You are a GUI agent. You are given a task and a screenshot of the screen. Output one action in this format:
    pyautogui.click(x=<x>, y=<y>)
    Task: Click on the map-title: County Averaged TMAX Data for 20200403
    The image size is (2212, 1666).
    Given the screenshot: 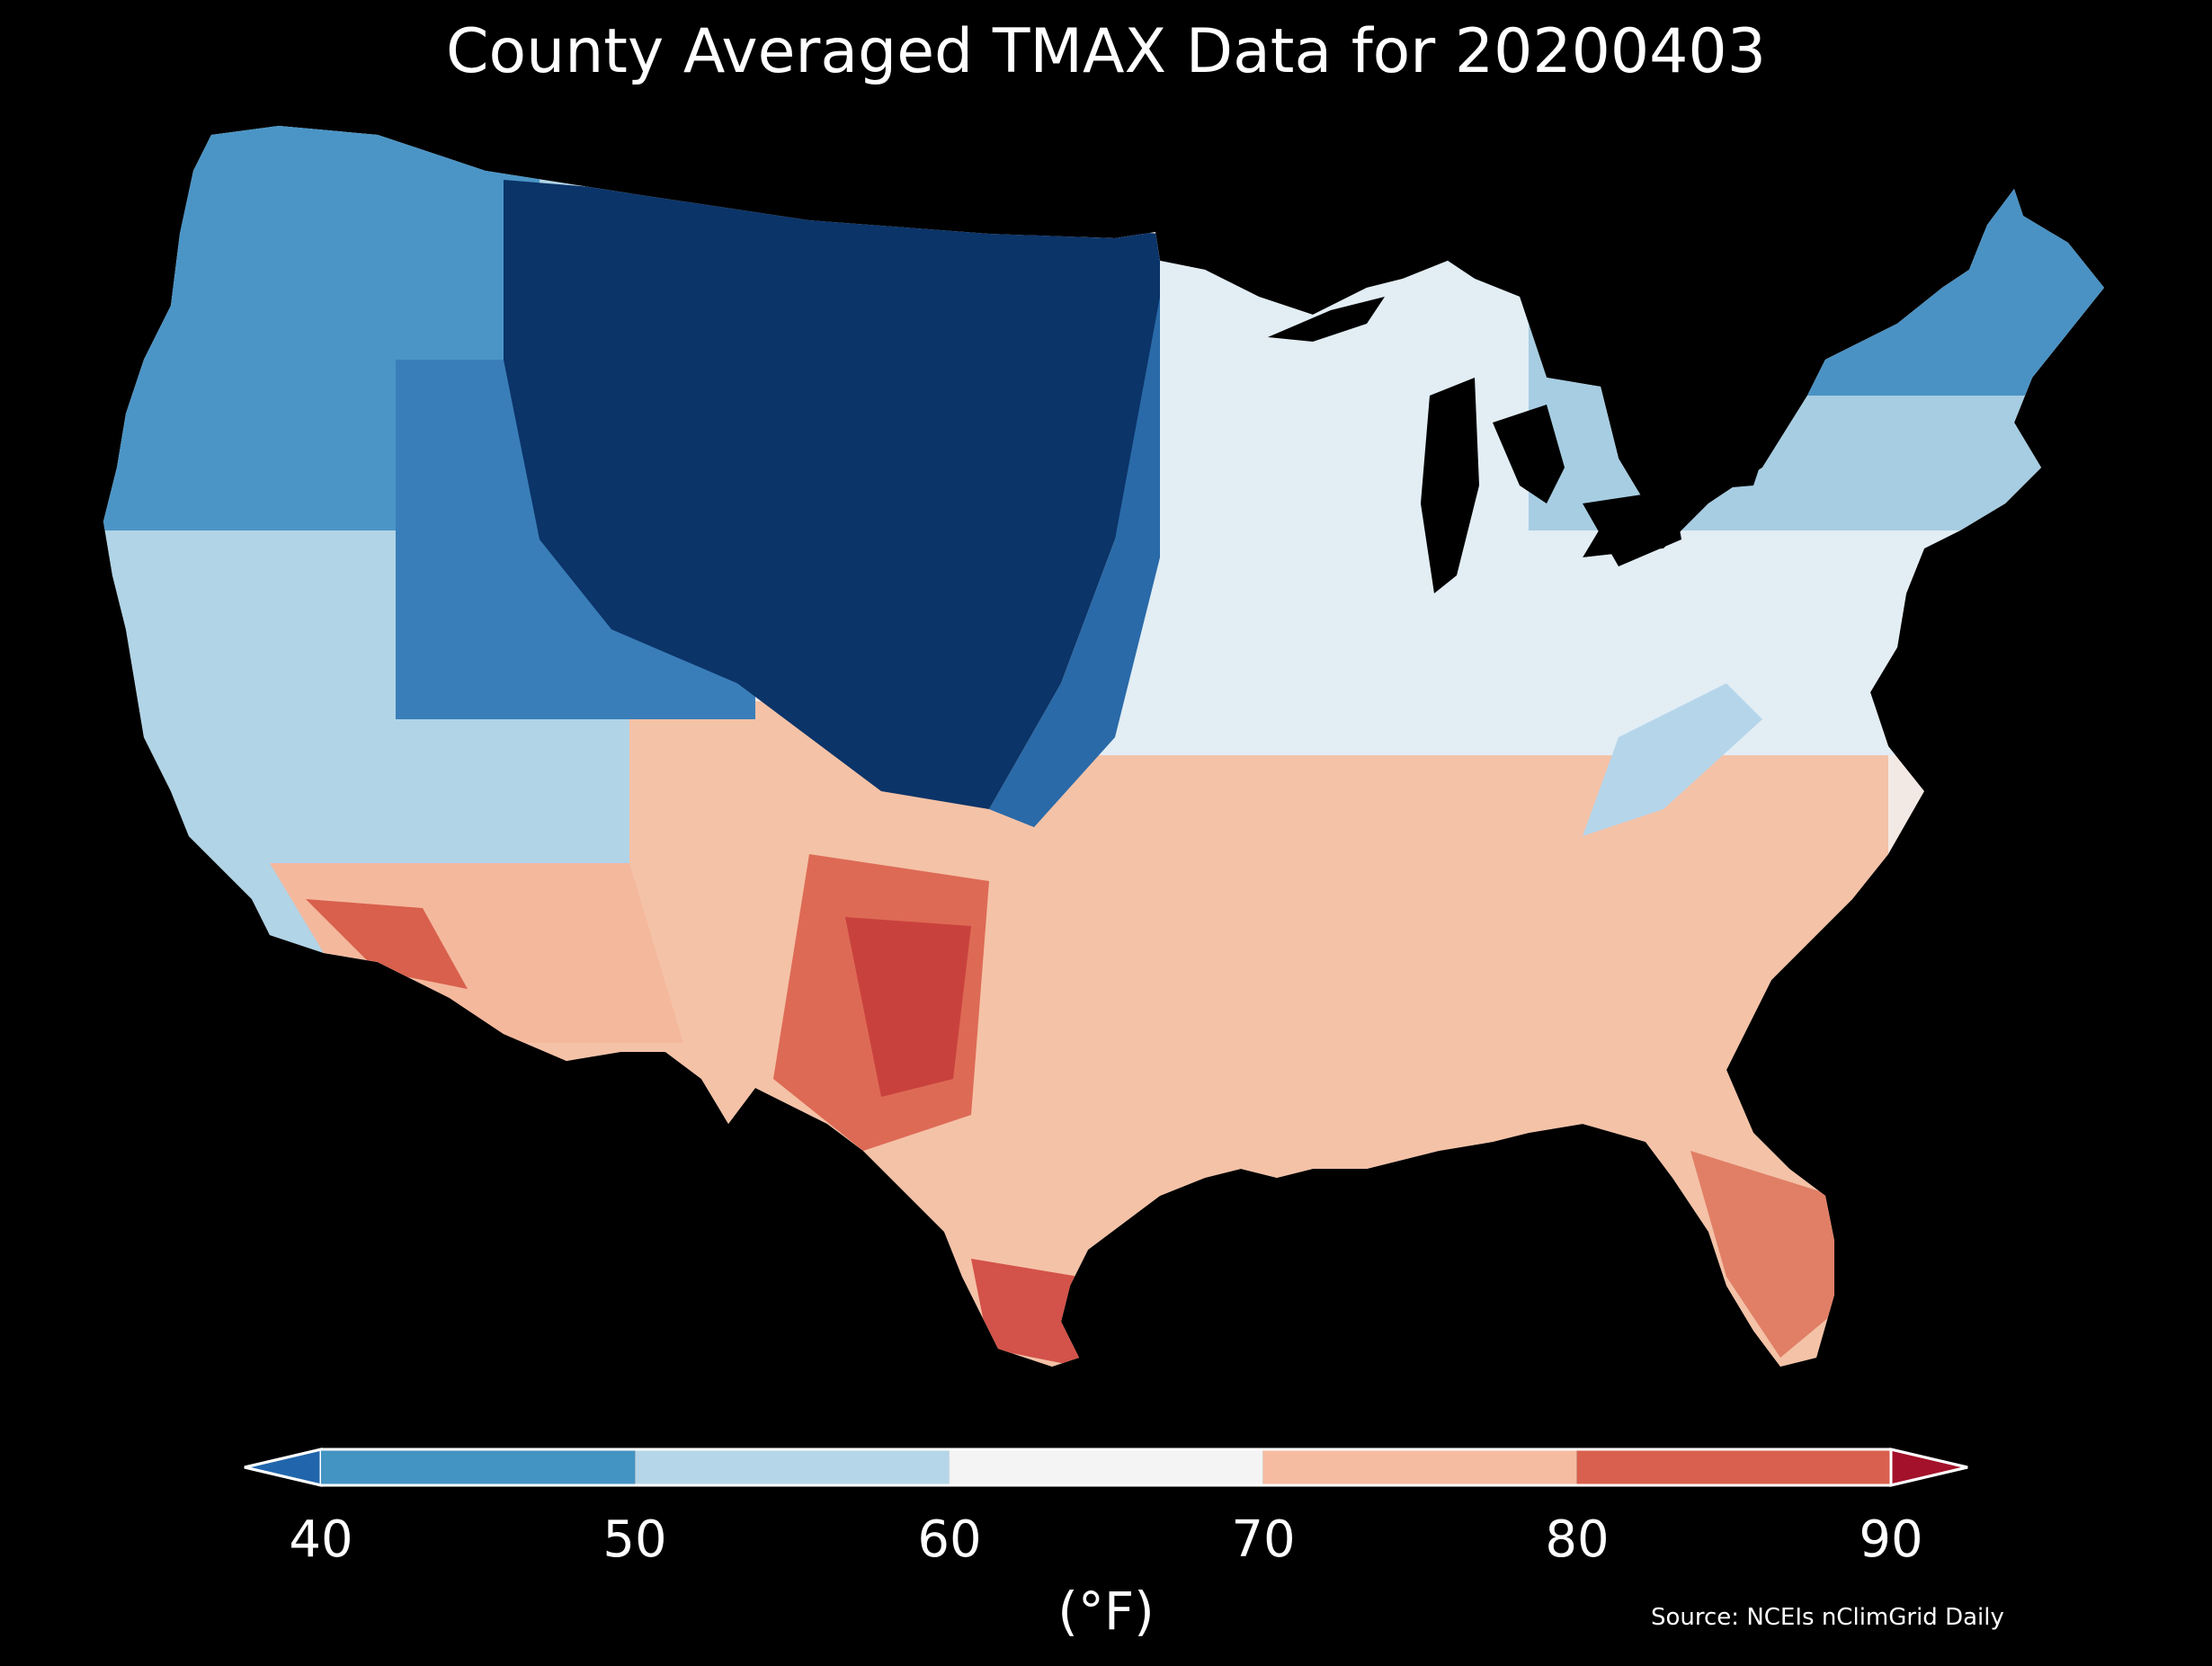 What is the action you would take?
    pyautogui.click(x=1106, y=51)
    